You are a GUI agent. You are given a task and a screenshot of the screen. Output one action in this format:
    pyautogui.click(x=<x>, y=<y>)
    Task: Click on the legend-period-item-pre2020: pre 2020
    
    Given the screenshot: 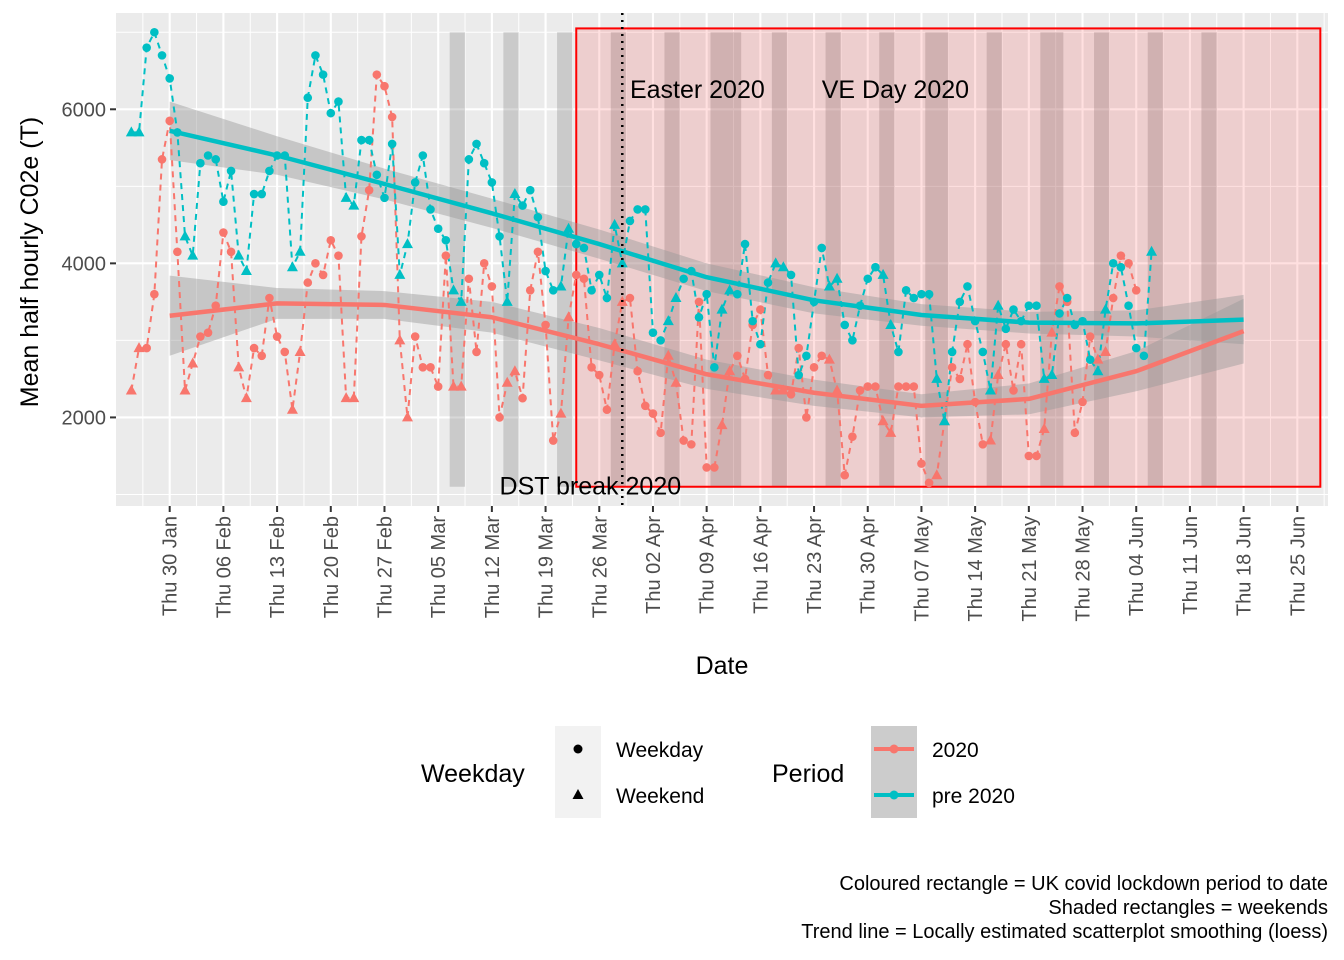 What is the action you would take?
    pyautogui.click(x=973, y=796)
    